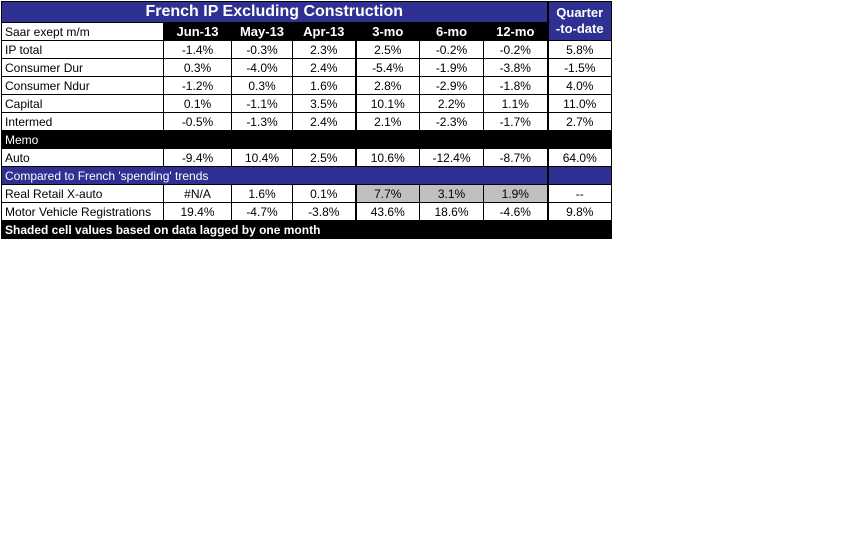  Describe the element at coordinates (451, 67) in the screenshot. I see `value-cell: -1.9%` at that location.